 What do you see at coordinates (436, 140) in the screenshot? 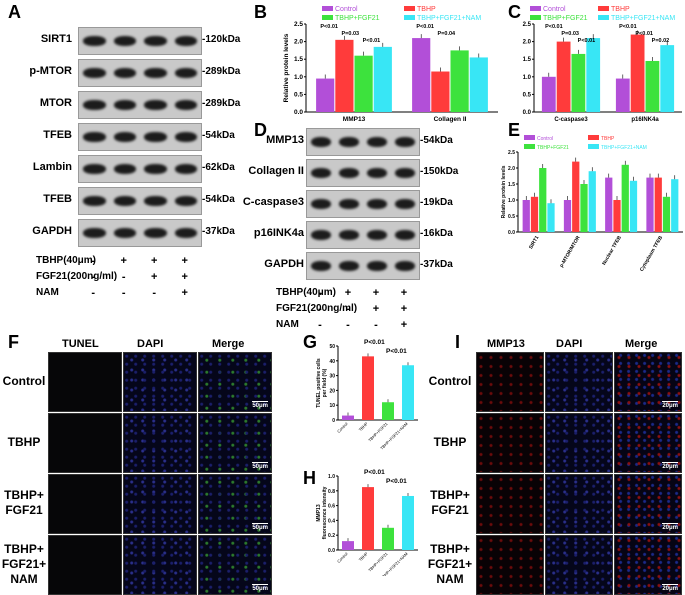
I see `blot-kda-label: -54kDa` at bounding box center [436, 140].